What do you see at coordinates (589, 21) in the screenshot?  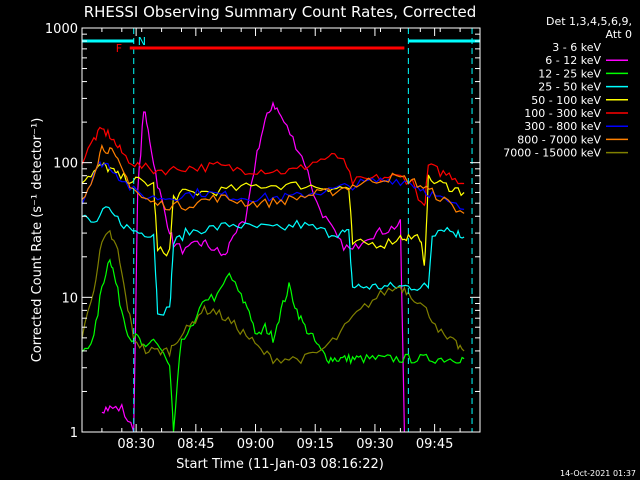 I see `legend-header-line-1: Det 1,3,4,5,6,9,` at bounding box center [589, 21].